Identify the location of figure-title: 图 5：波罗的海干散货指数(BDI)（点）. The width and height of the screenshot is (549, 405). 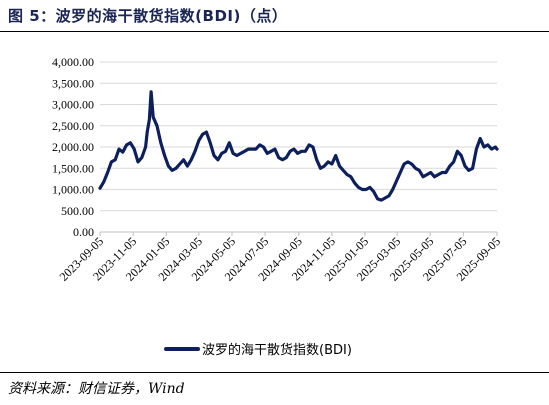
(148, 16).